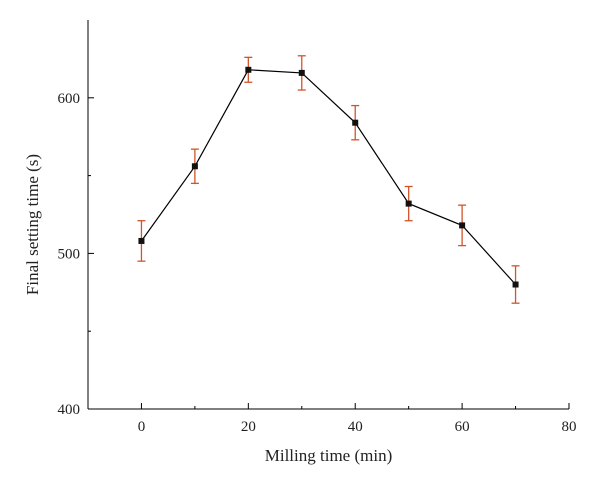 The width and height of the screenshot is (600, 487). What do you see at coordinates (569, 427) in the screenshot?
I see `x-tick-label-80: 80` at bounding box center [569, 427].